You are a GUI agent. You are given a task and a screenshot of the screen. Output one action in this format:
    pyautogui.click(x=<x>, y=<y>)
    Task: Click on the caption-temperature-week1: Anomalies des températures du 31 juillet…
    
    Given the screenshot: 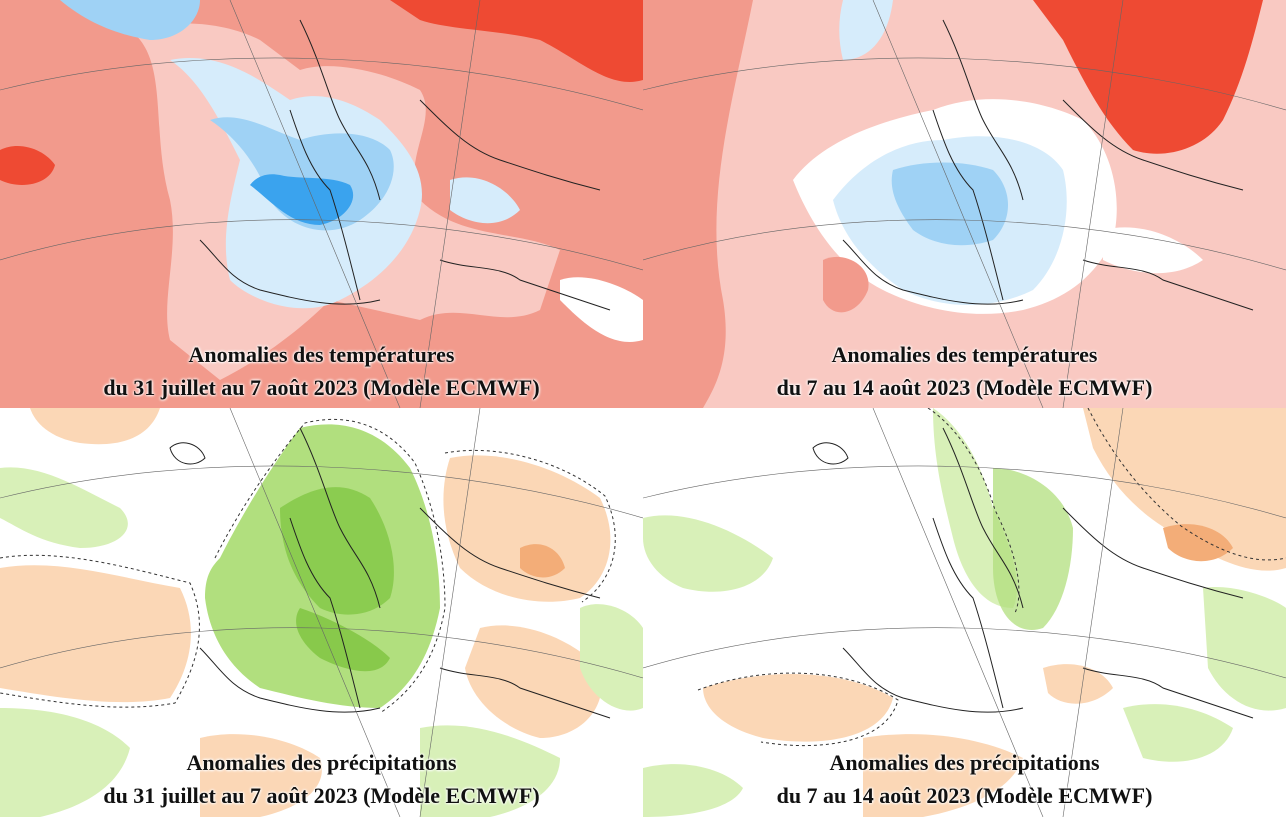 What is the action you would take?
    pyautogui.click(x=321, y=371)
    